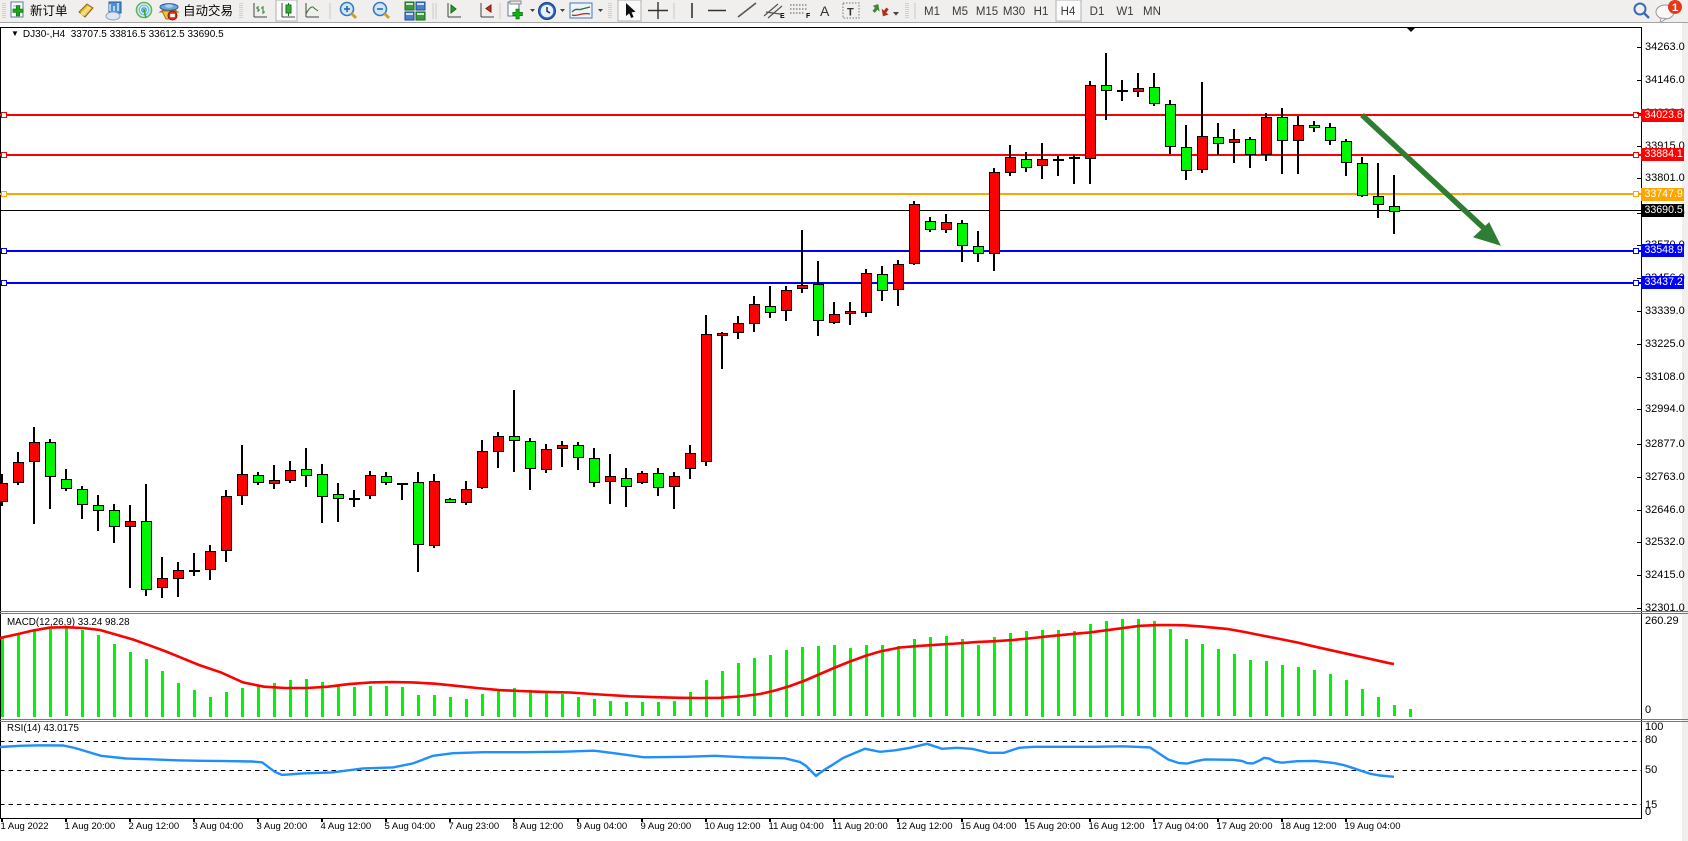 This screenshot has height=841, width=1688. What do you see at coordinates (1124, 12) in the screenshot?
I see `svg-text: W1` at bounding box center [1124, 12].